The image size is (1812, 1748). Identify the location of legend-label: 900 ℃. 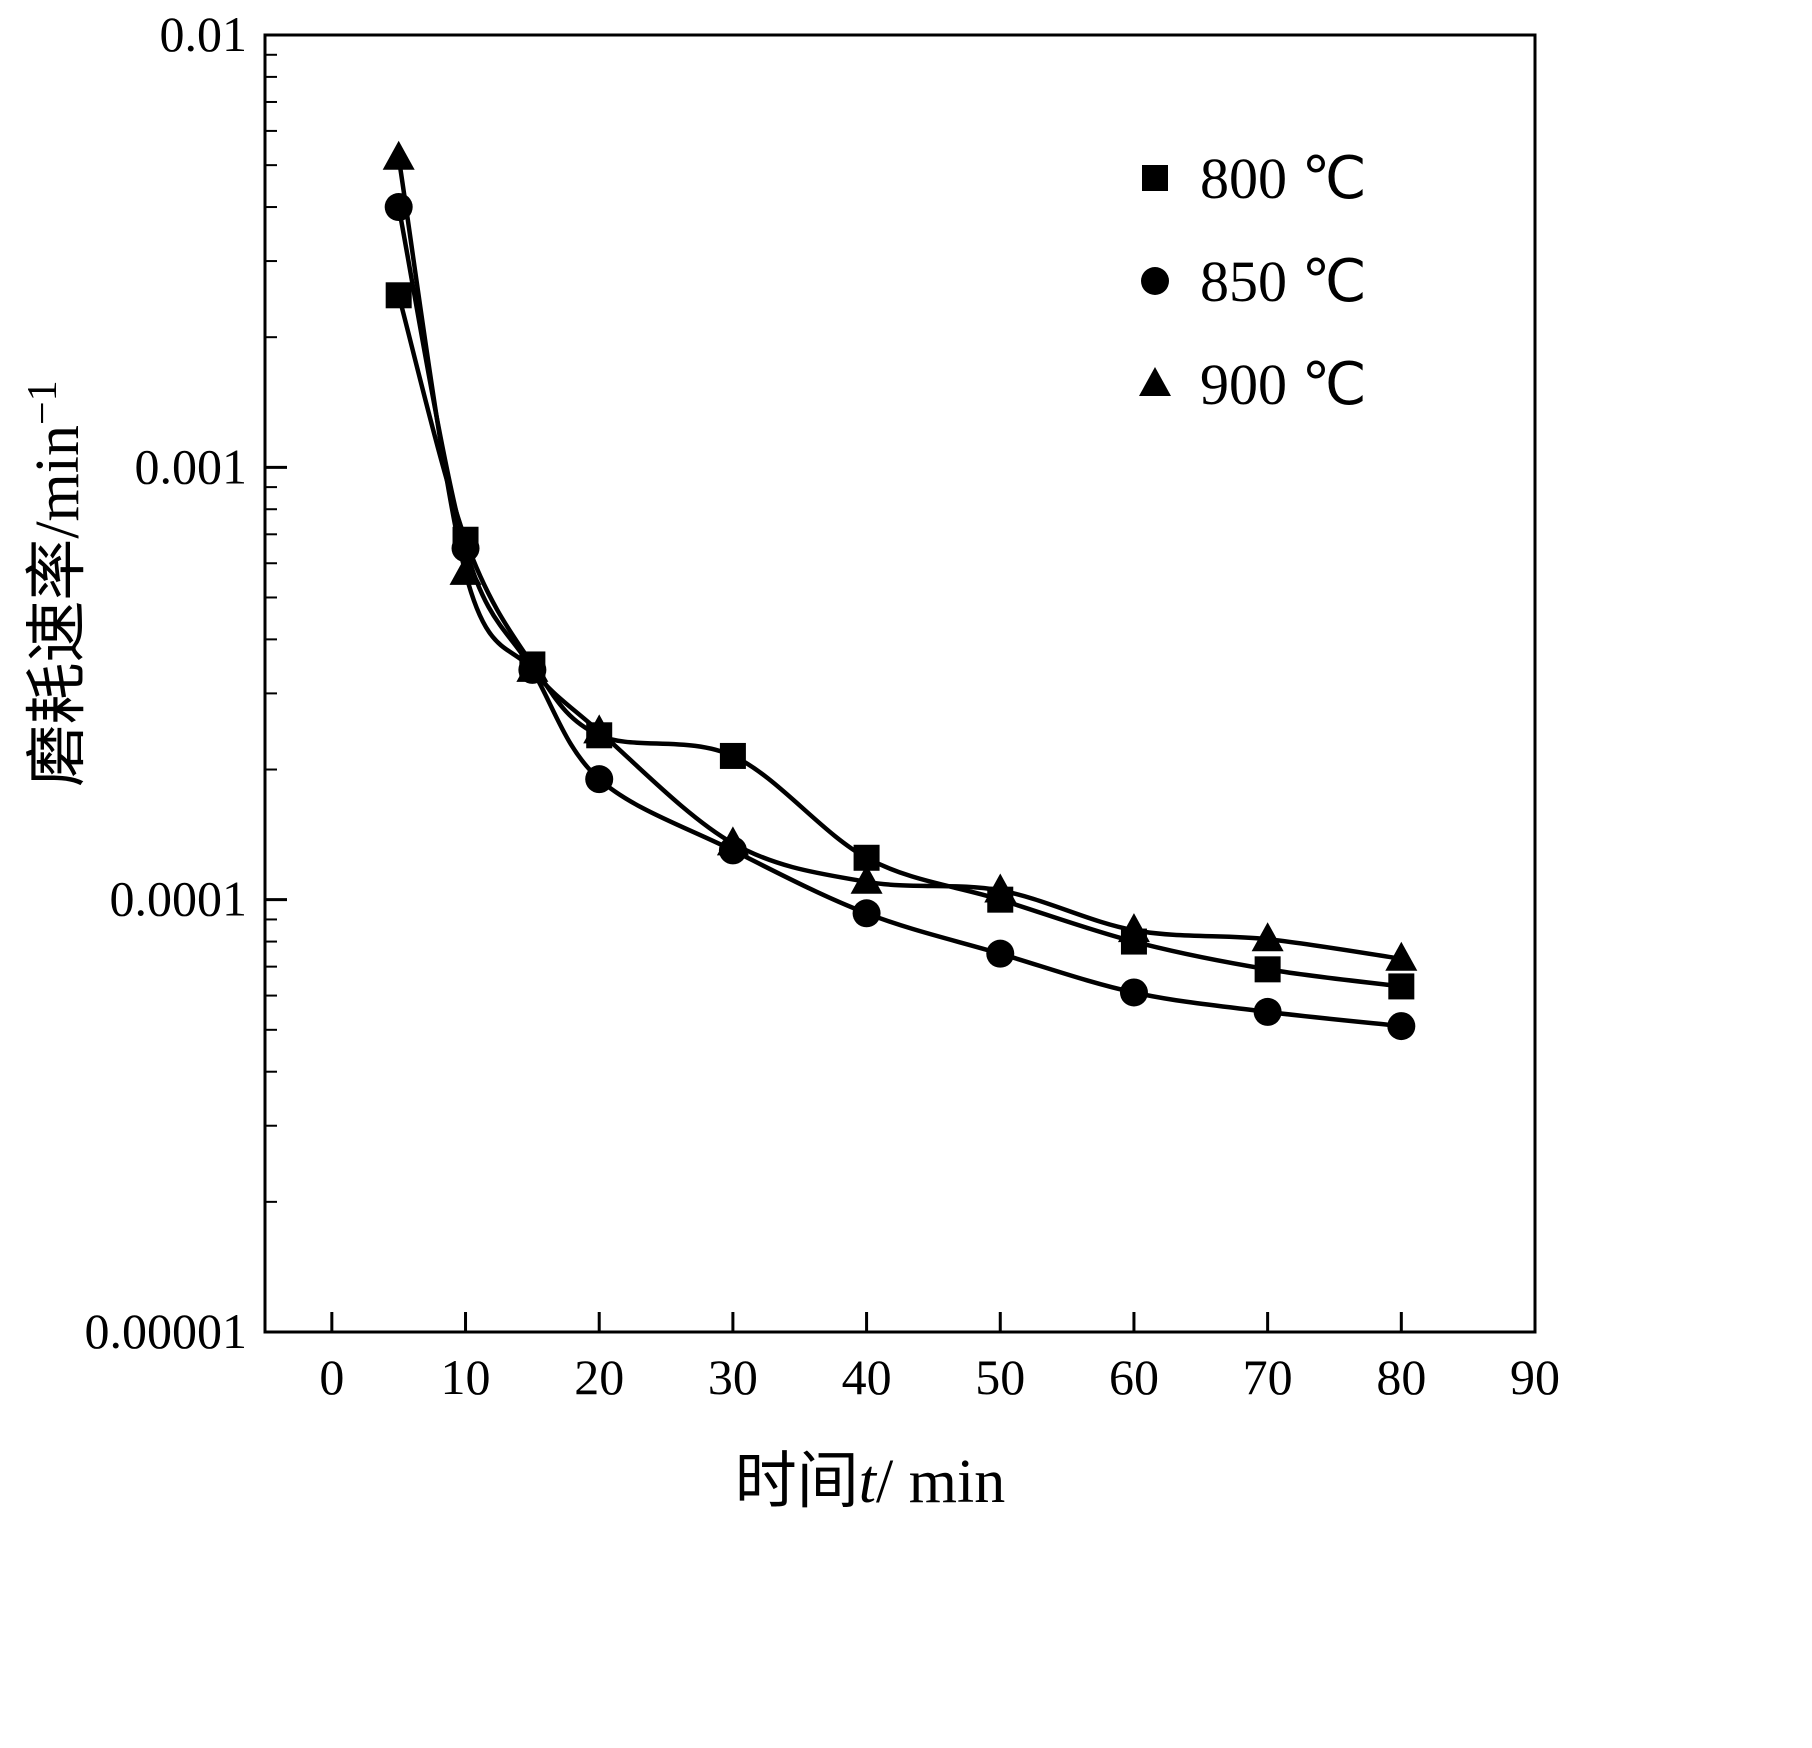
(1283, 384).